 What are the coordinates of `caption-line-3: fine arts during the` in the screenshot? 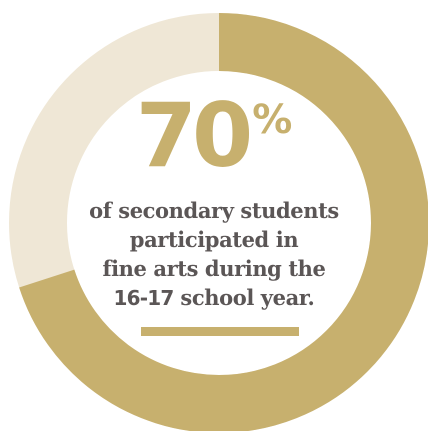 It's located at (214, 268).